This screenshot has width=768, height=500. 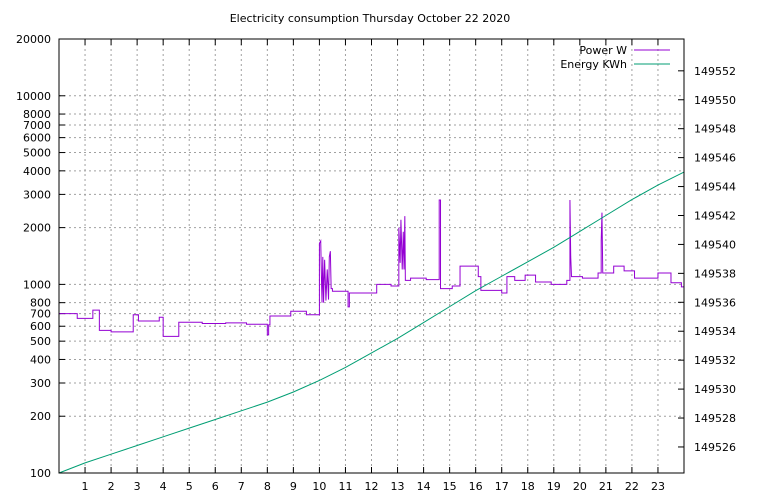 What do you see at coordinates (40, 473) in the screenshot?
I see `y-left-tick-label: 100` at bounding box center [40, 473].